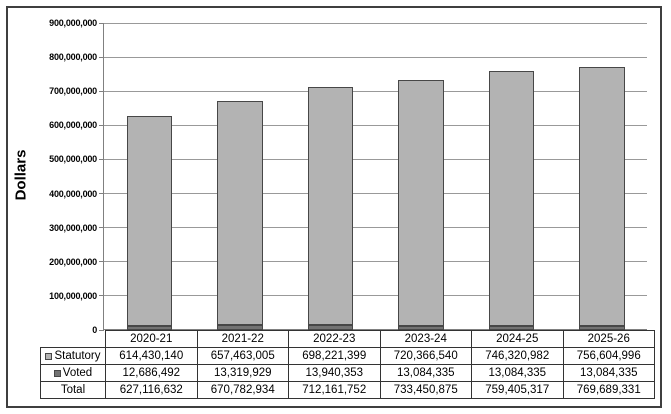 Image resolution: width=671 pixels, height=414 pixels. What do you see at coordinates (73, 23) in the screenshot?
I see `y-tick-label: 900,000,000` at bounding box center [73, 23].